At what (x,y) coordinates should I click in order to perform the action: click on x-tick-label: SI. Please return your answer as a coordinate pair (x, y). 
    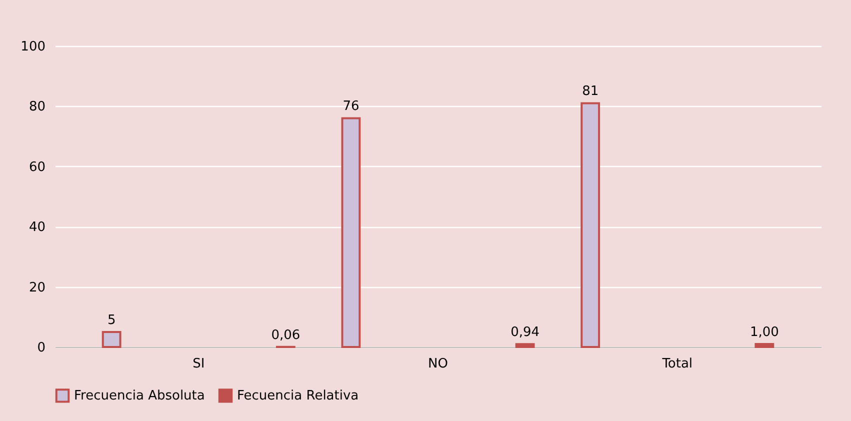
    Looking at the image, I should click on (198, 364).